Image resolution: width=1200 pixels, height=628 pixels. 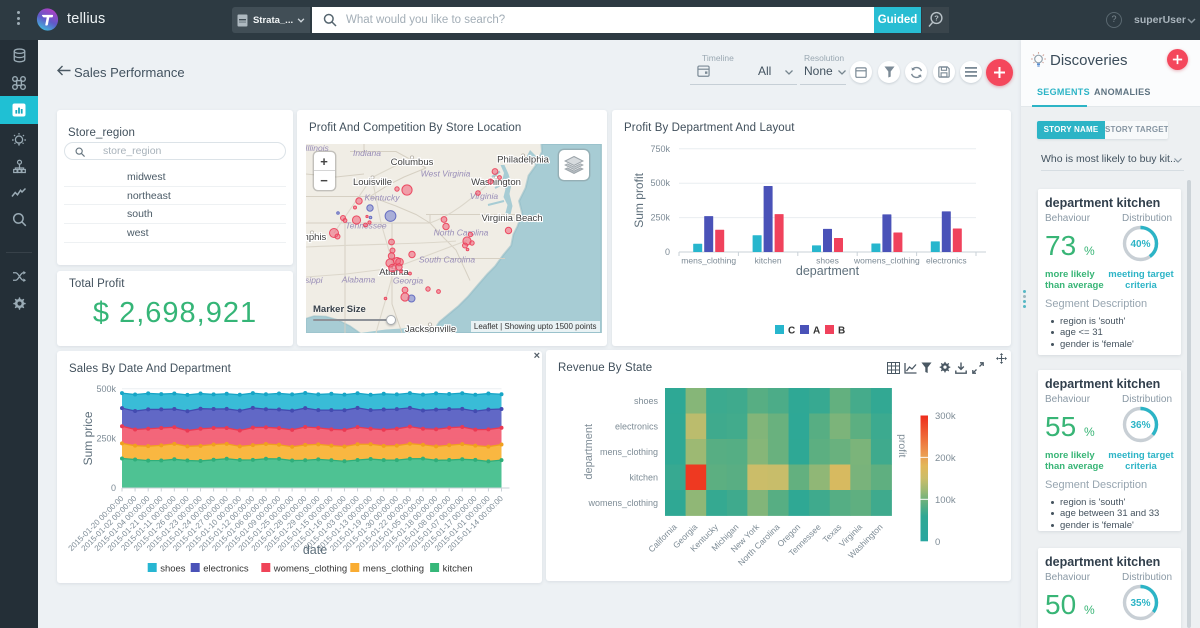 What do you see at coordinates (175, 233) in the screenshot?
I see `store-region-row: west` at bounding box center [175, 233].